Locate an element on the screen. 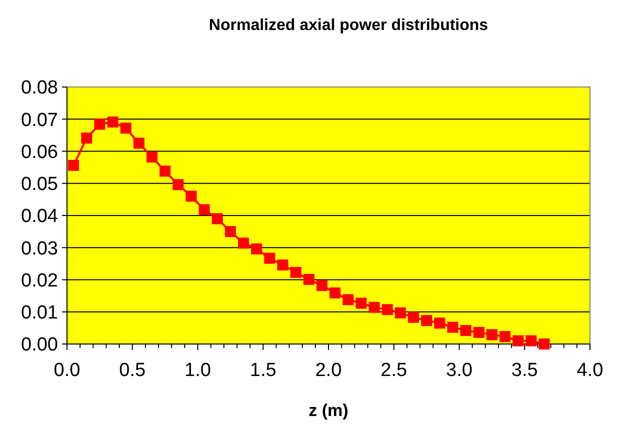 This screenshot has height=430, width=620. y-tick-label: 0.06 is located at coordinates (39, 152).